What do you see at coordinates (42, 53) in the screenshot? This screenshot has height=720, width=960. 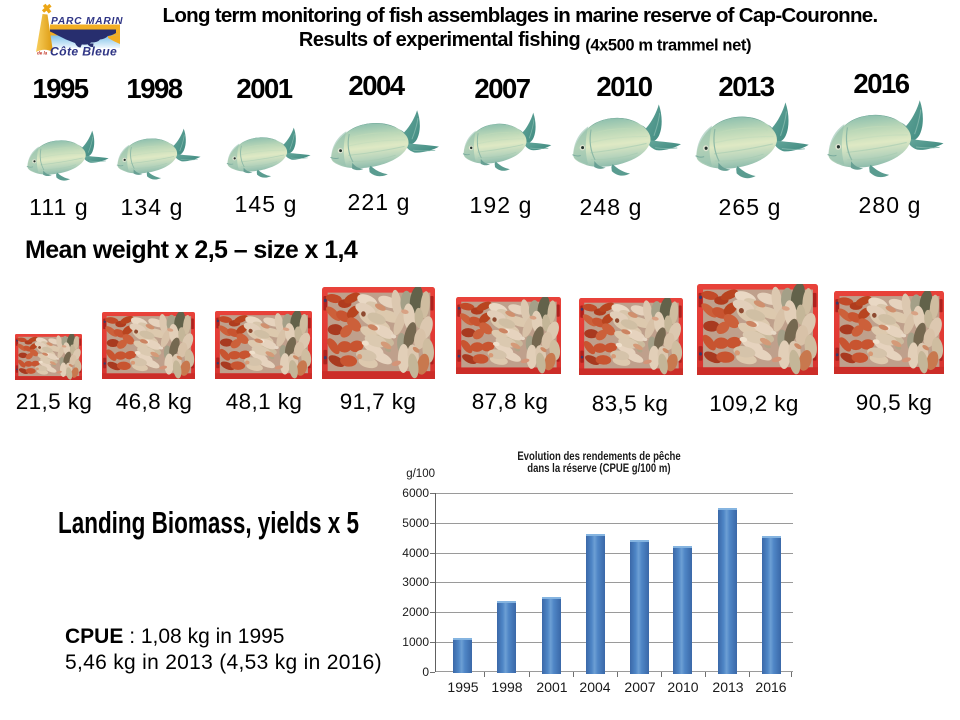 I see `svg-text: de la` at bounding box center [42, 53].